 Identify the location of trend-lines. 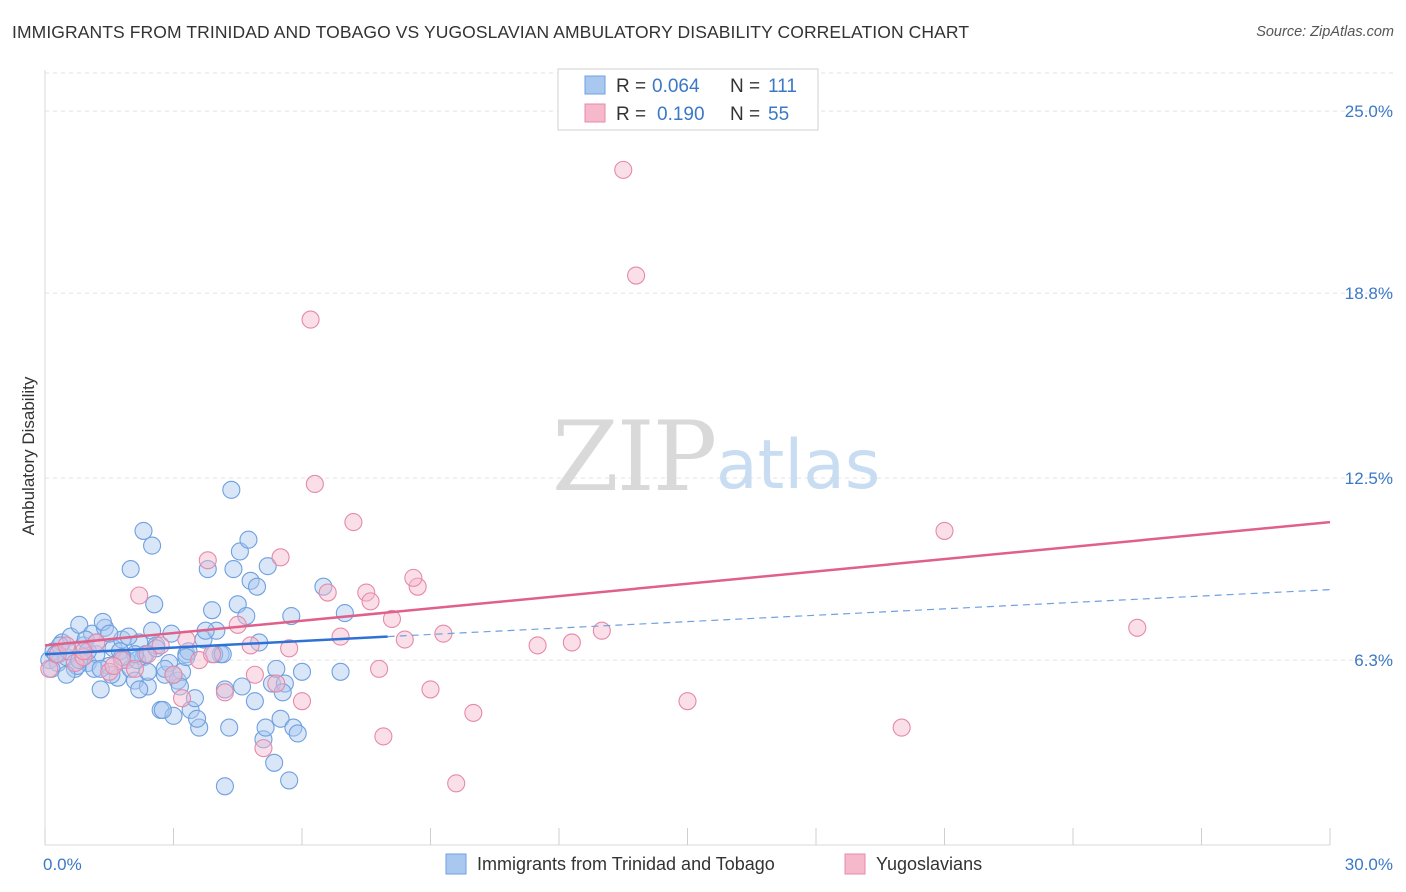
(687, 588).